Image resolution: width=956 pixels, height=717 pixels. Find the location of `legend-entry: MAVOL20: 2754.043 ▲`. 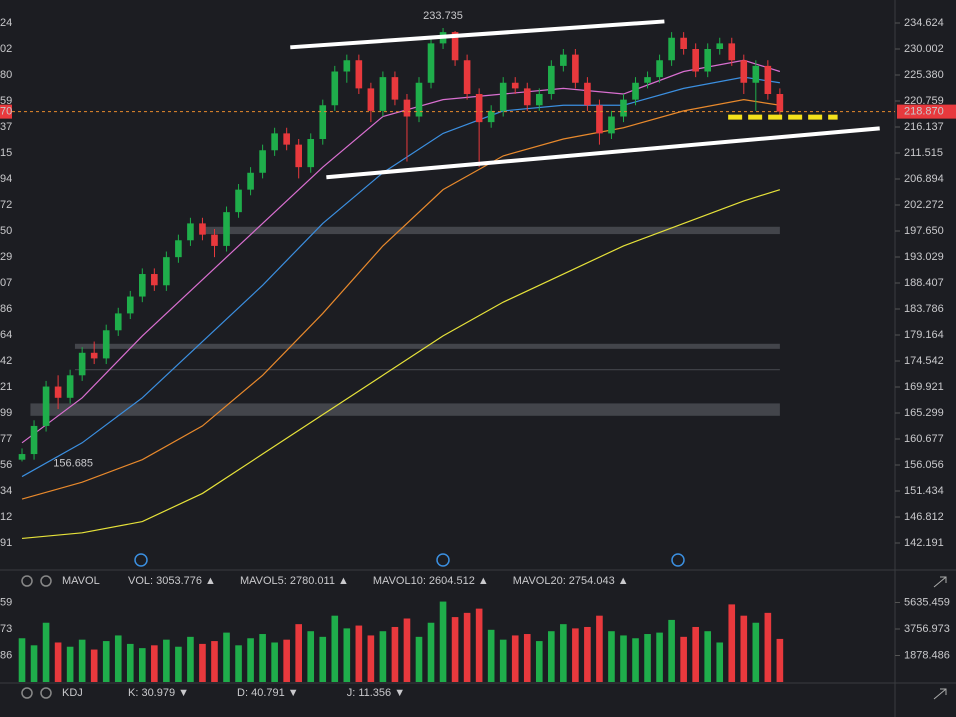

legend-entry: MAVOL20: 2754.043 ▲ is located at coordinates (571, 581).